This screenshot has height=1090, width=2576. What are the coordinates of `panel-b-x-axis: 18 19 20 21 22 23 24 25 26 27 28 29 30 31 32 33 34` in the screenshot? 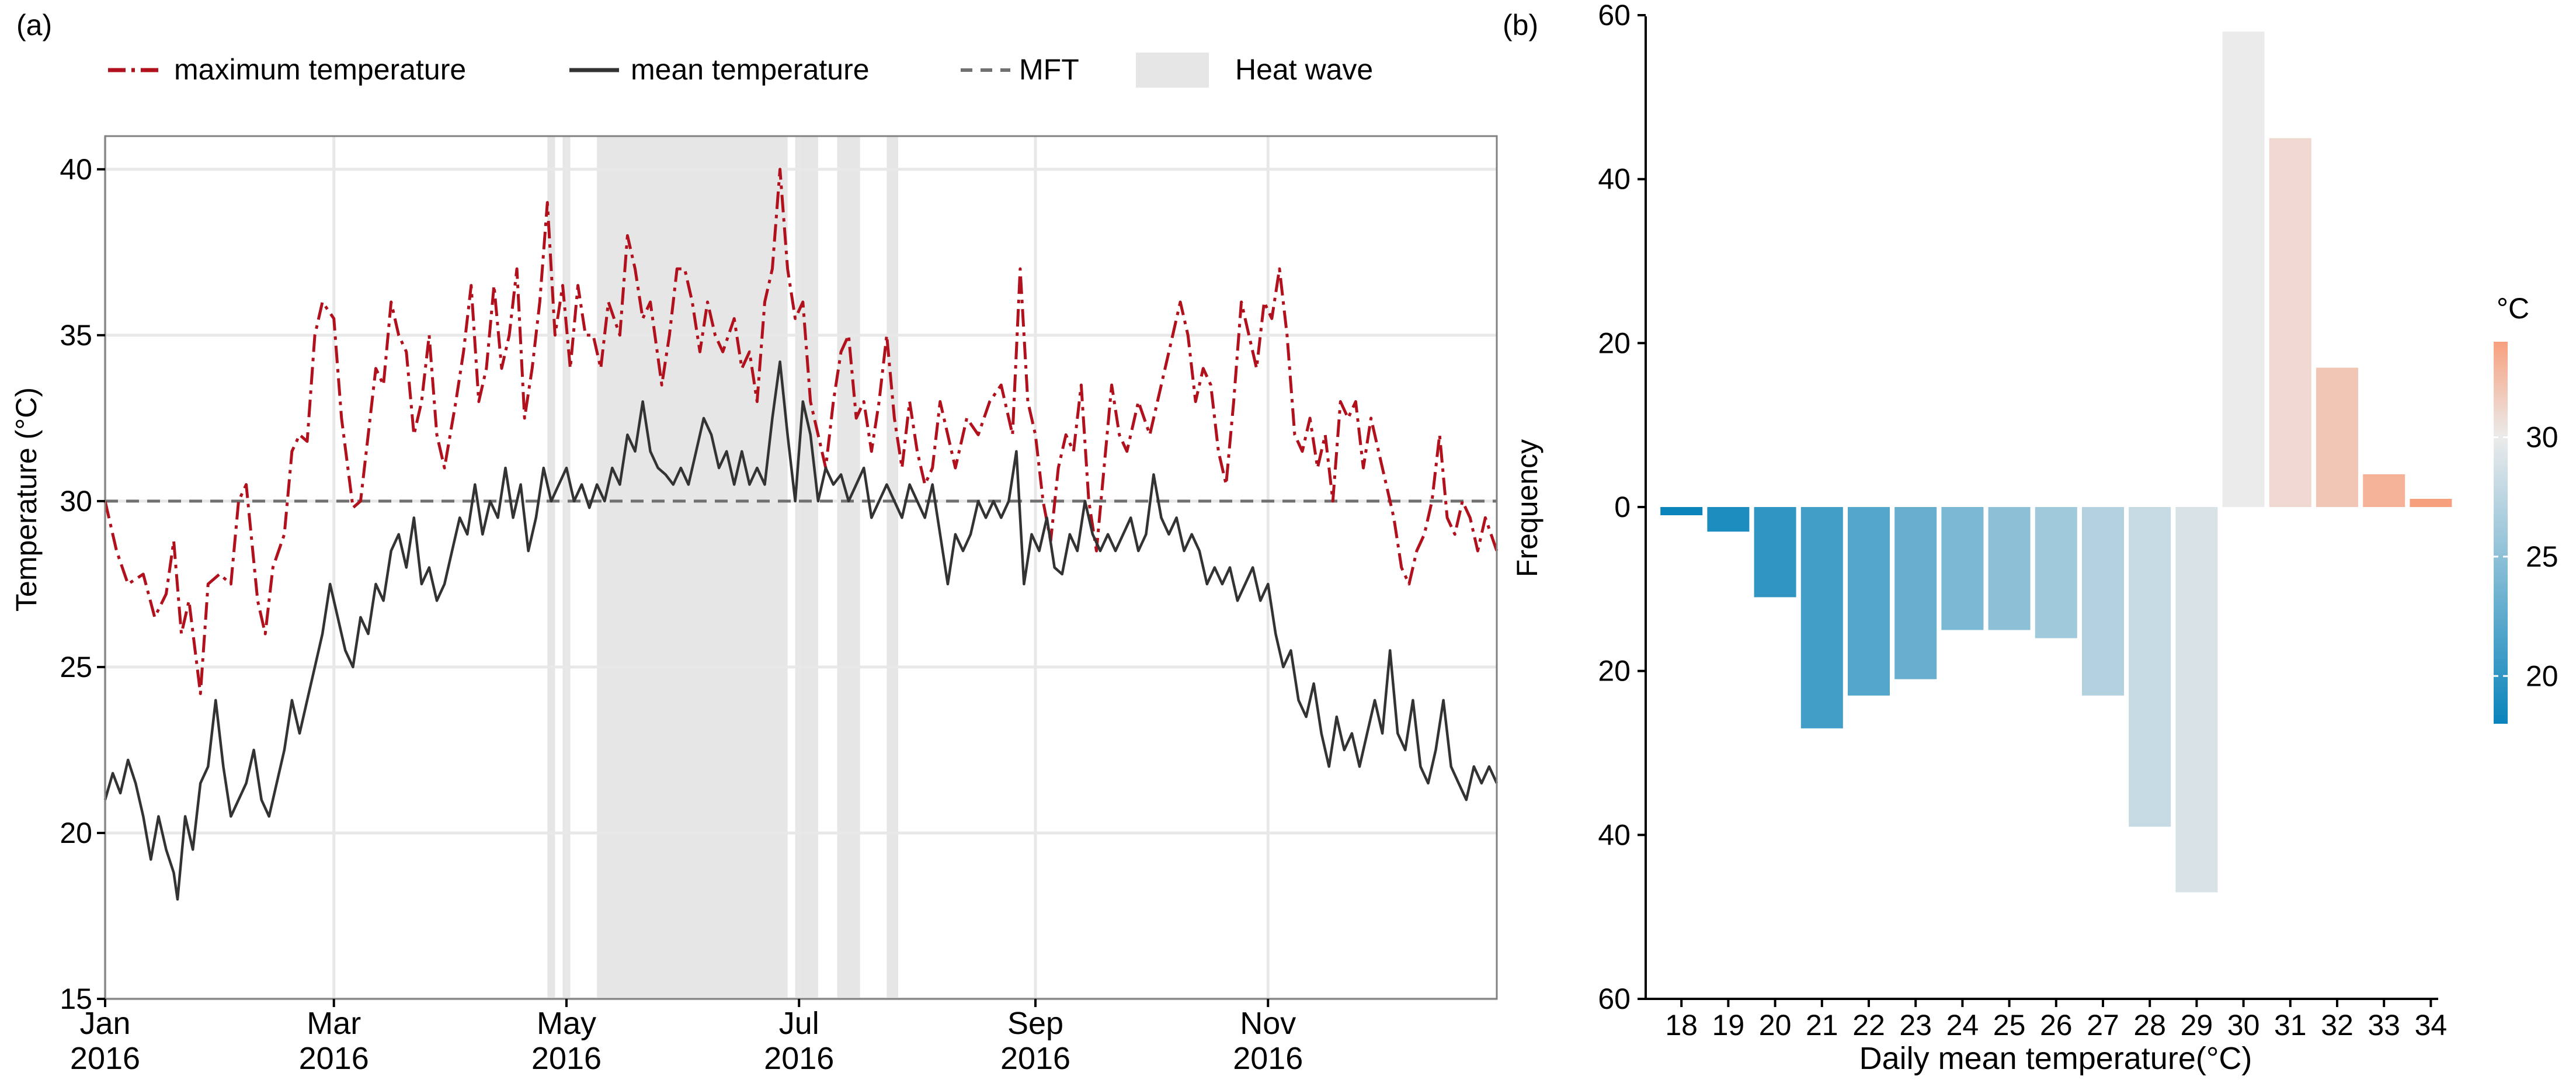 It's located at (2056, 1020).